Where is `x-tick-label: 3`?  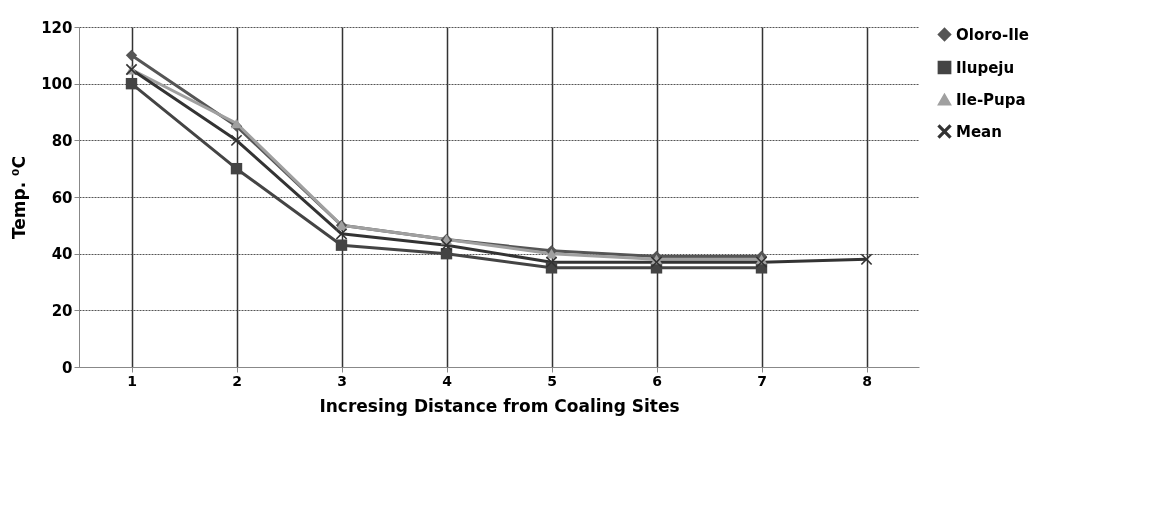 x-tick-label: 3 is located at coordinates (342, 380).